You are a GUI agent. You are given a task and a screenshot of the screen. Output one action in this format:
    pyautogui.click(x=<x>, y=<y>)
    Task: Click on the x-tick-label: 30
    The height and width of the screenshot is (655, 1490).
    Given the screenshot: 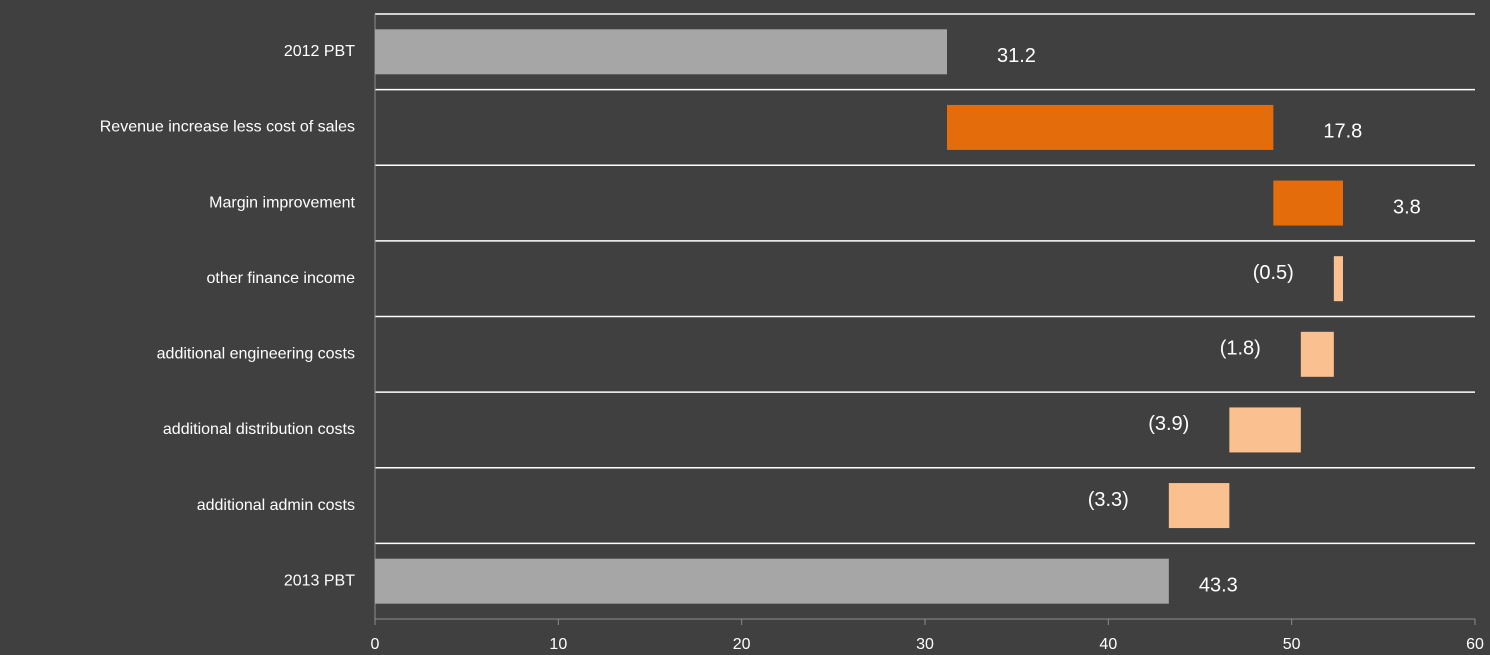 What is the action you would take?
    pyautogui.click(x=925, y=644)
    